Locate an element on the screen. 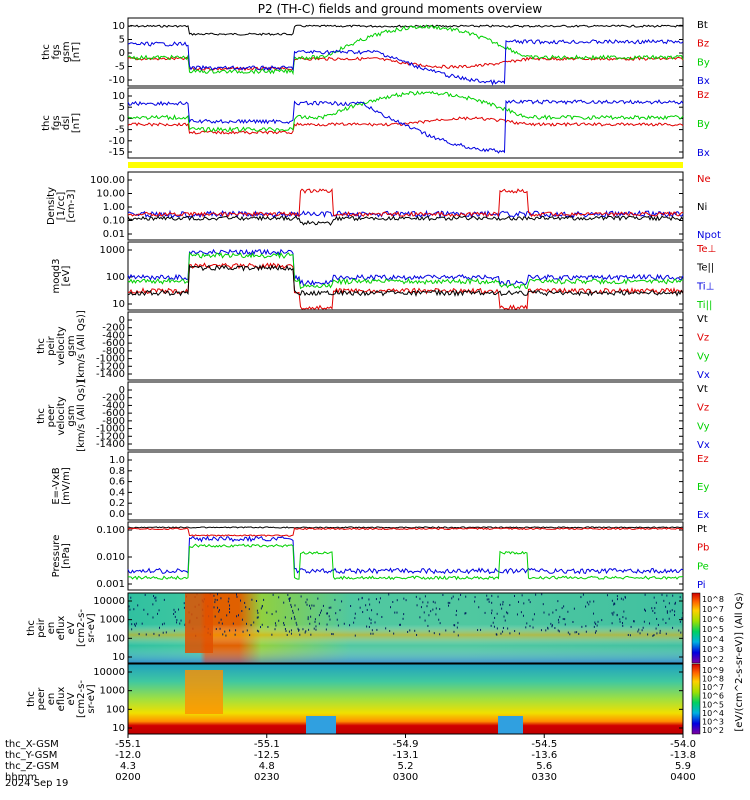  colorbar-tick-label: 10^2 is located at coordinates (713, 659).